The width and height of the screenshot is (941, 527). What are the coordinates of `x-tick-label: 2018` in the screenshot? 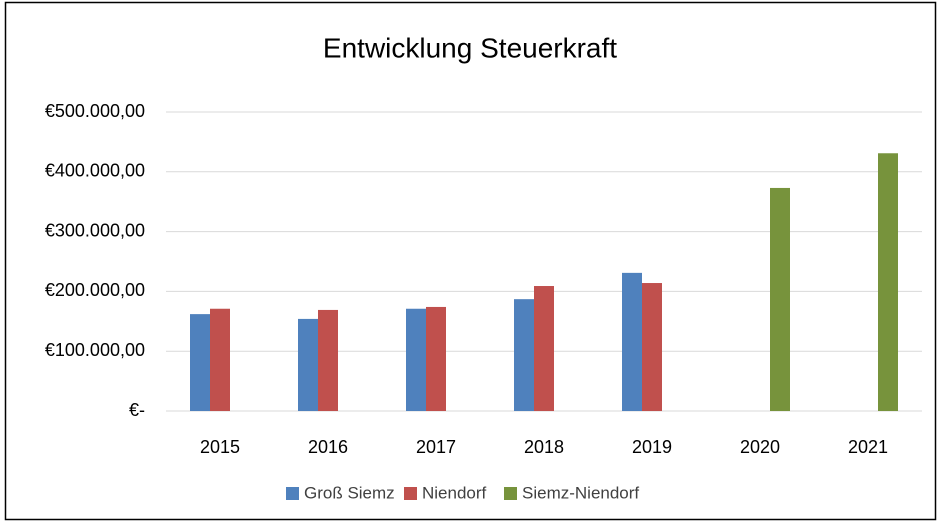 It's located at (544, 447).